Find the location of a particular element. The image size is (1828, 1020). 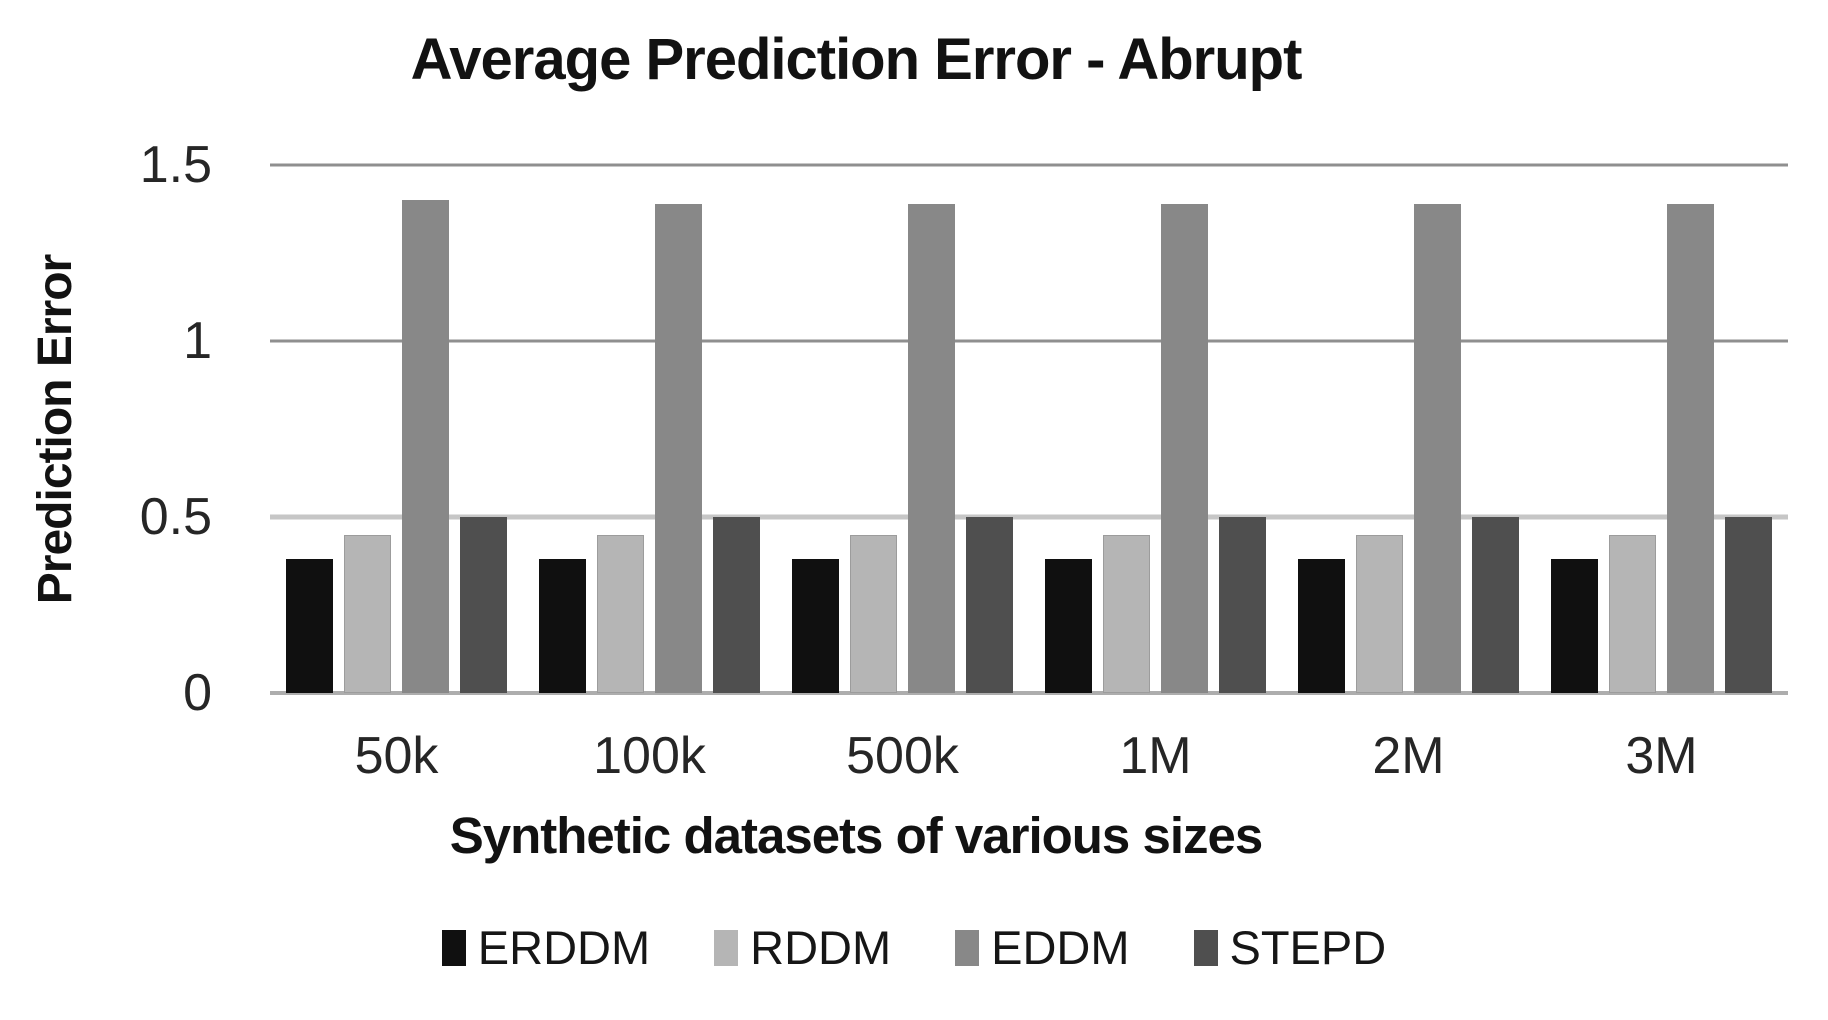

bar-stepd-3m is located at coordinates (1748, 605).